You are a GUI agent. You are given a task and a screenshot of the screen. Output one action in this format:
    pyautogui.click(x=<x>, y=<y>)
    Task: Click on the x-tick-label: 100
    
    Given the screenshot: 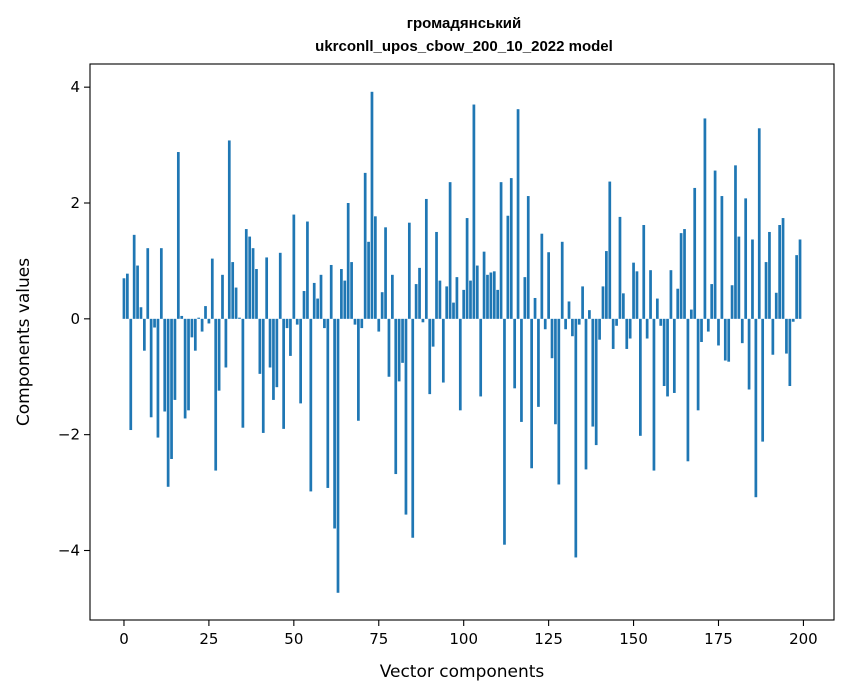 What is the action you would take?
    pyautogui.click(x=463, y=639)
    